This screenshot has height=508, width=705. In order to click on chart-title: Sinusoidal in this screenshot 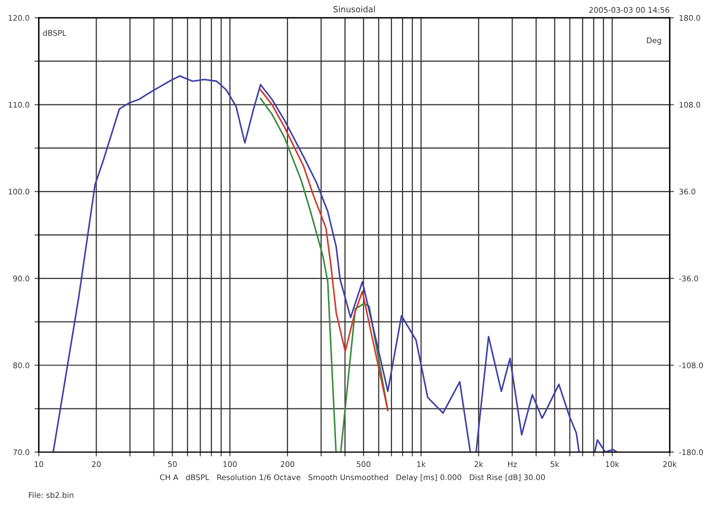, I will do `click(354, 9)`.